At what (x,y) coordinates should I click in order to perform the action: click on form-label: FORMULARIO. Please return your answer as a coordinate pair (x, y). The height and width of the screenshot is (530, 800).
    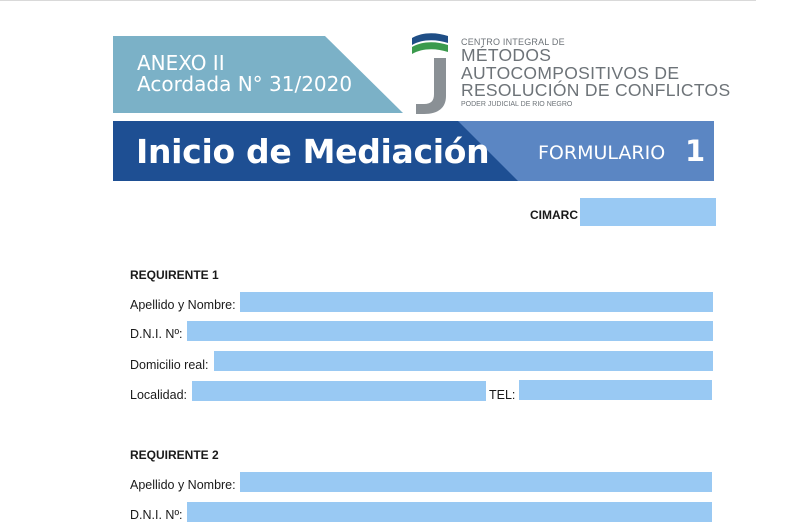
    Looking at the image, I should click on (602, 153).